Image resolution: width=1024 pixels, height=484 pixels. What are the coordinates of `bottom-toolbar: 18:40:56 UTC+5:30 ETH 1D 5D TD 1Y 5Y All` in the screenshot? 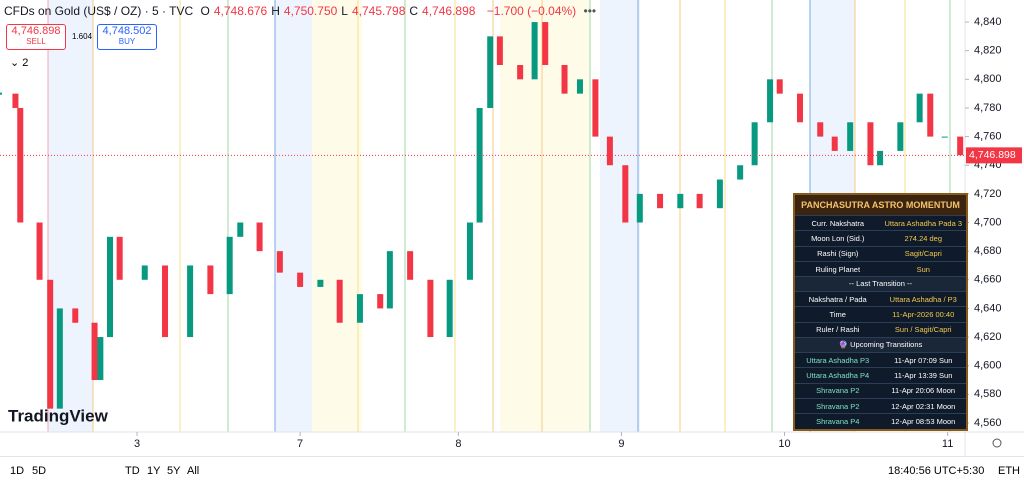 It's located at (512, 470).